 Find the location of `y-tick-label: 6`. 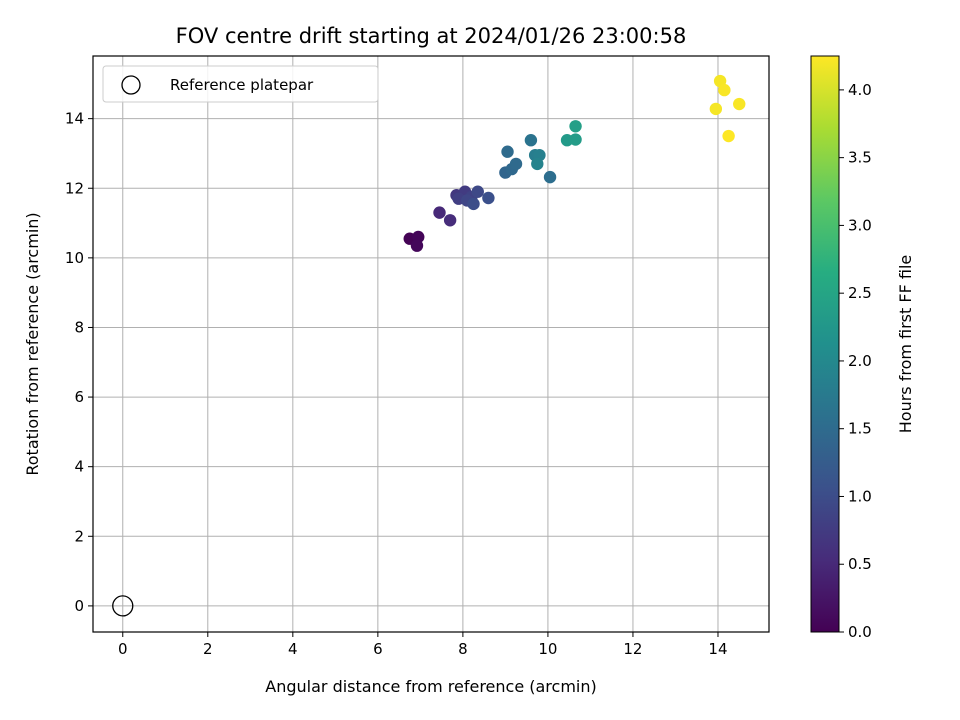

y-tick-label: 6 is located at coordinates (79, 397).